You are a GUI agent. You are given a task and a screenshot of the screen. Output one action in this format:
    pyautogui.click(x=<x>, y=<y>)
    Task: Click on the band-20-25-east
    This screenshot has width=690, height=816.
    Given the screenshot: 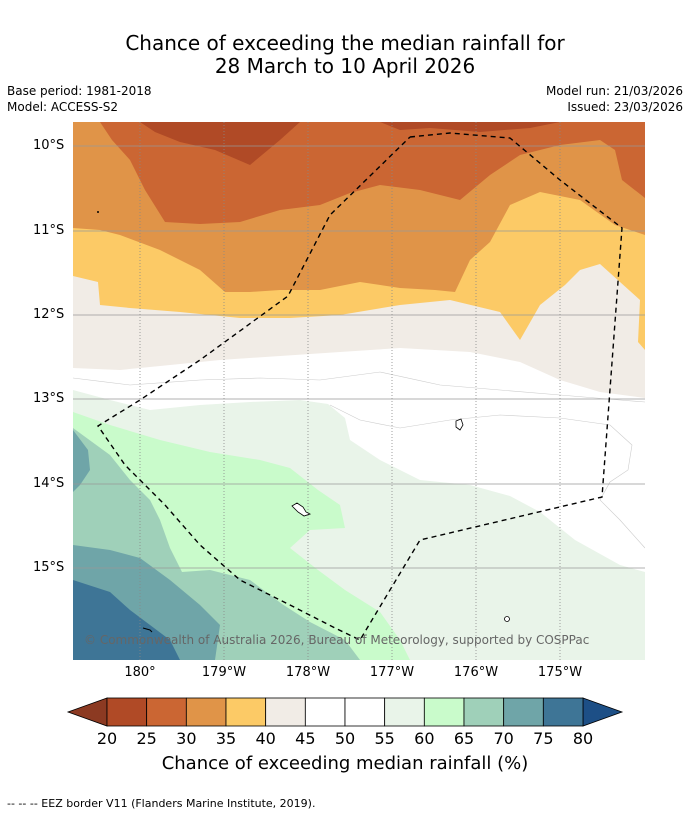 What is the action you would take?
    pyautogui.click(x=470, y=127)
    